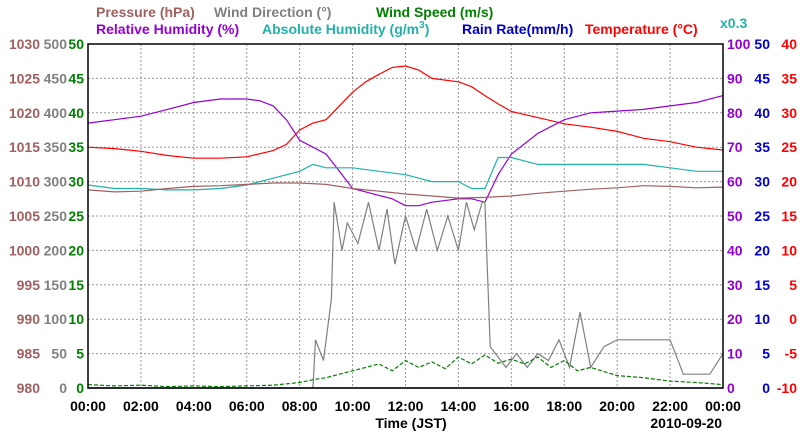 The height and width of the screenshot is (434, 800). What do you see at coordinates (789, 182) in the screenshot?
I see `y-tick-temperature: 20` at bounding box center [789, 182].